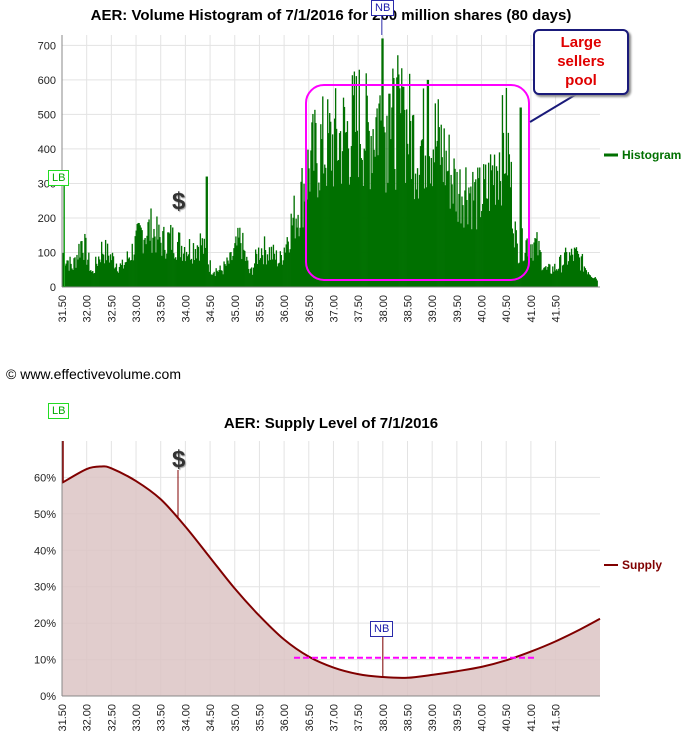  What do you see at coordinates (211, 309) in the screenshot?
I see `hist-x-tick-label: 34.50` at bounding box center [211, 309].